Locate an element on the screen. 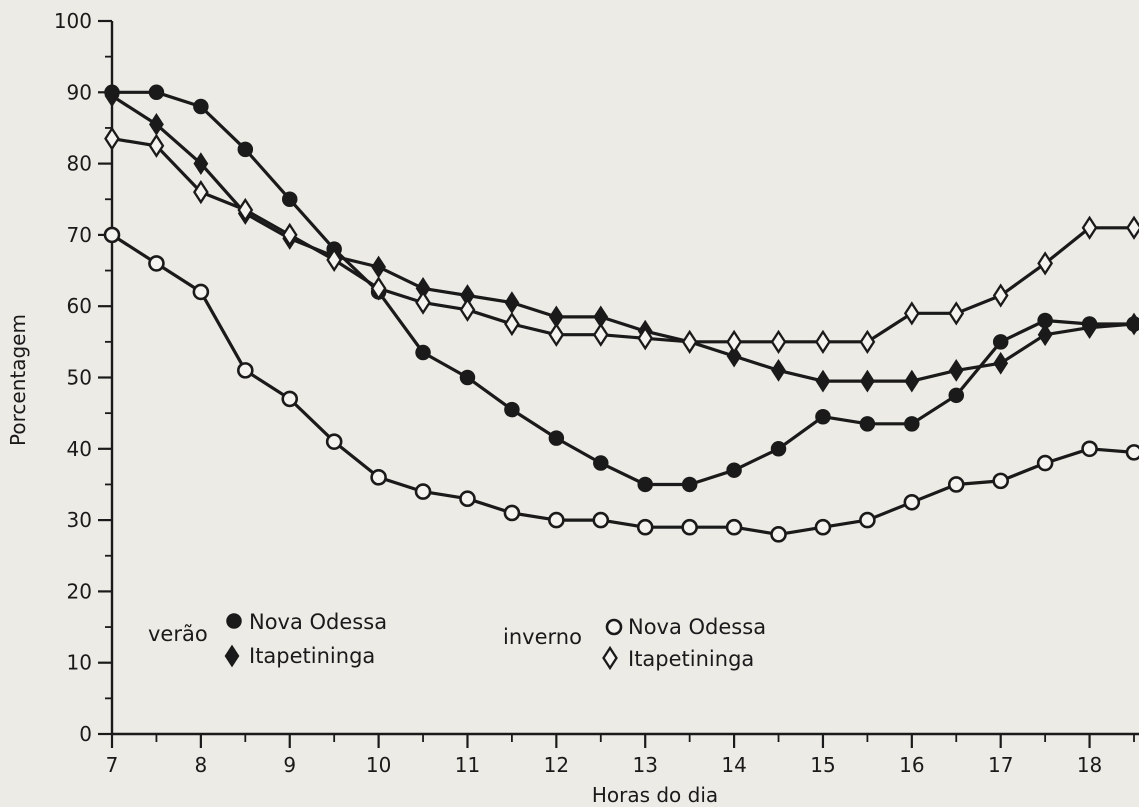  y-axis-title: Porcentagem is located at coordinates (18, 380).